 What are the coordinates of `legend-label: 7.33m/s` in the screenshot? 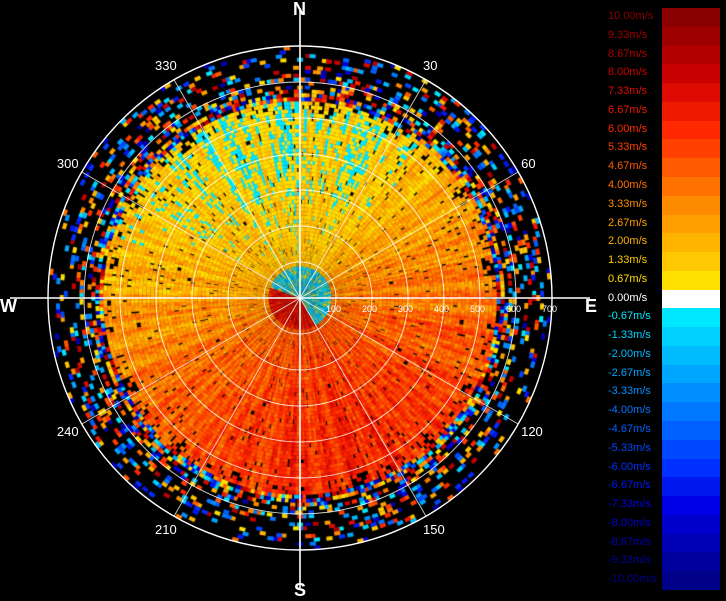 It's located at (628, 91).